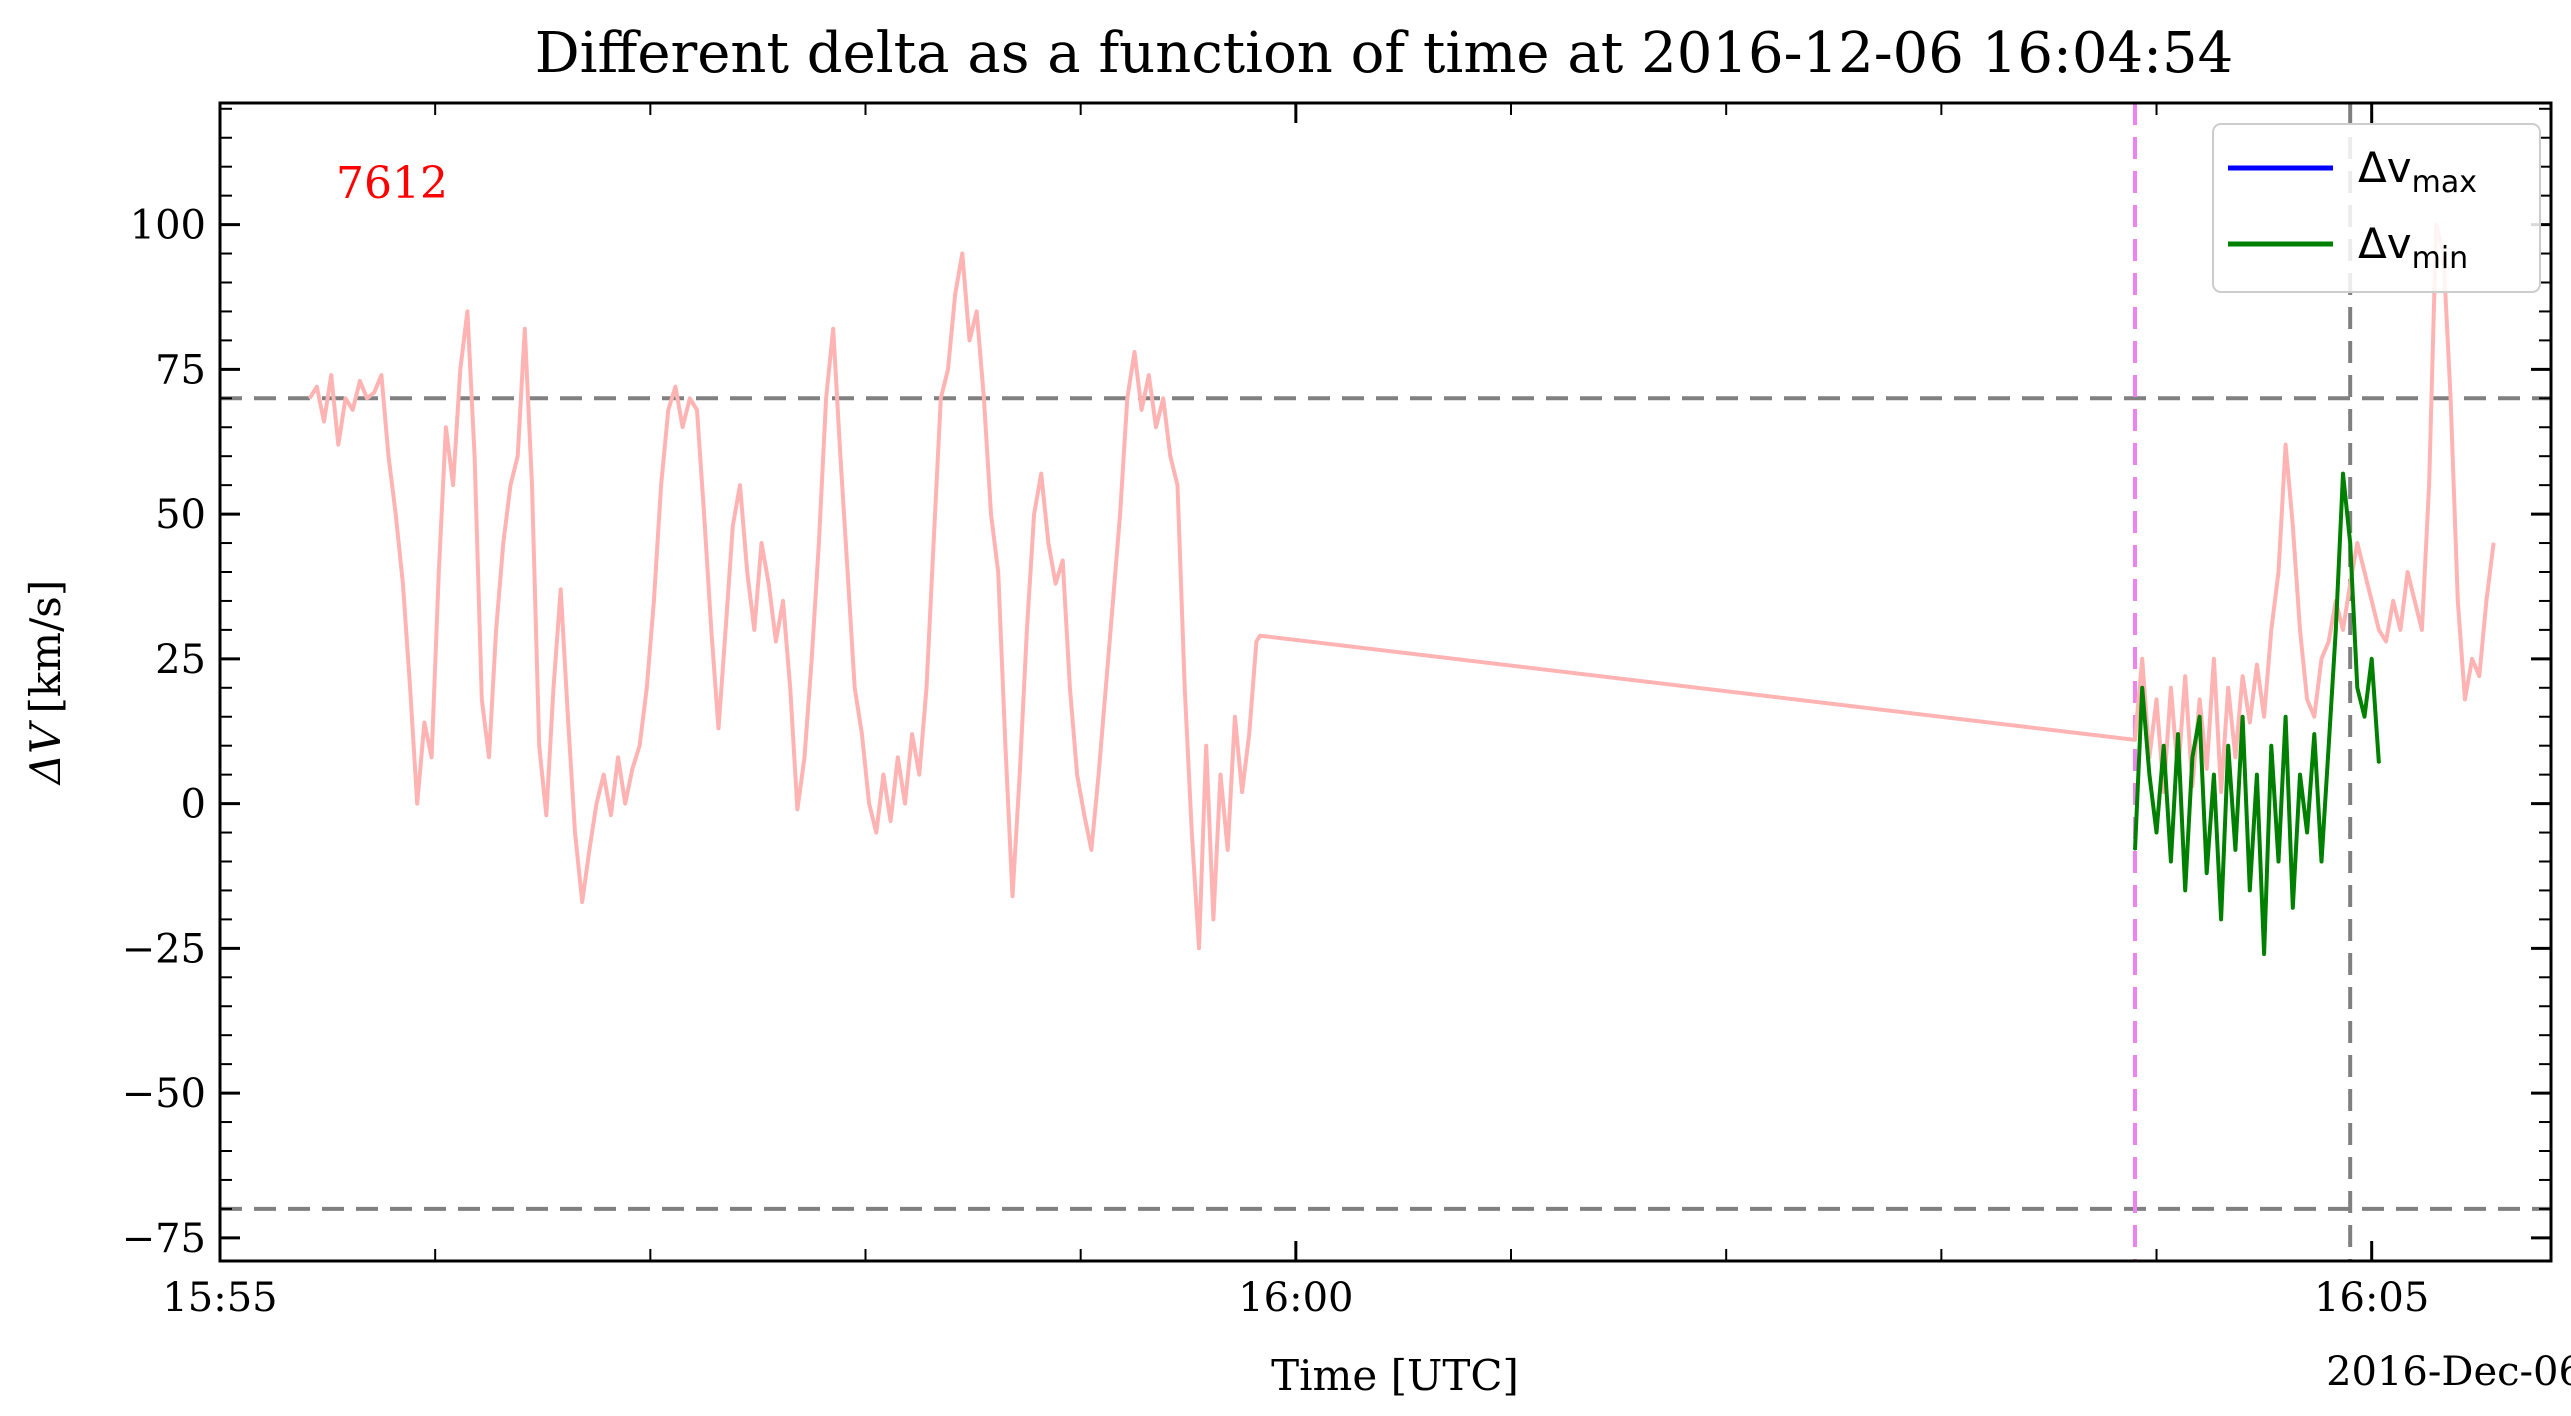 The height and width of the screenshot is (1416, 2571). Describe the element at coordinates (2444, 182) in the screenshot. I see `legend-label-dvmax-sub: max` at that location.